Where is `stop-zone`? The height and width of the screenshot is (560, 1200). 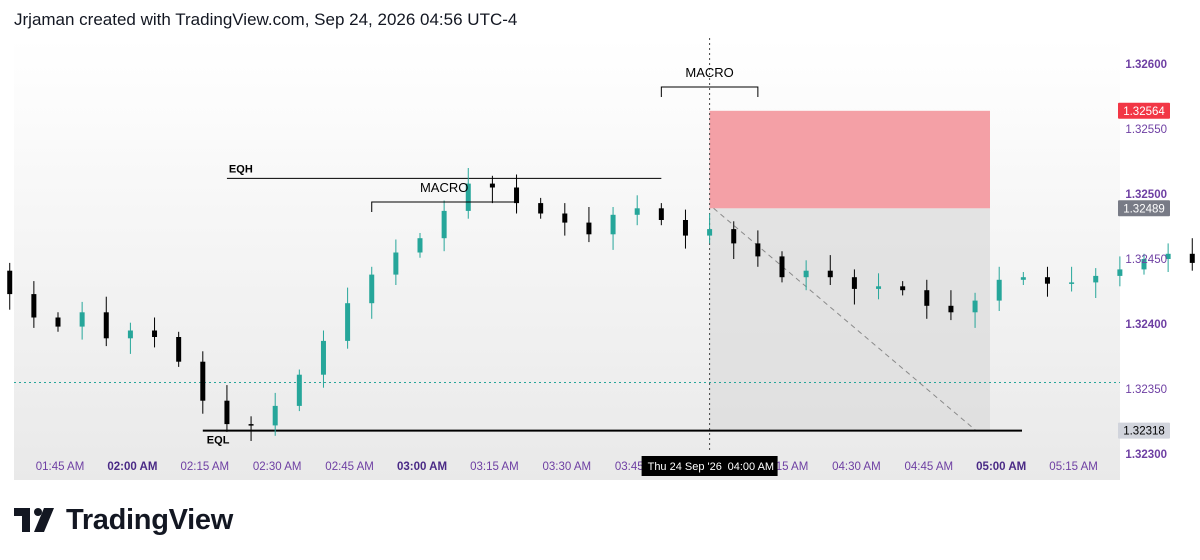
stop-zone is located at coordinates (849, 159).